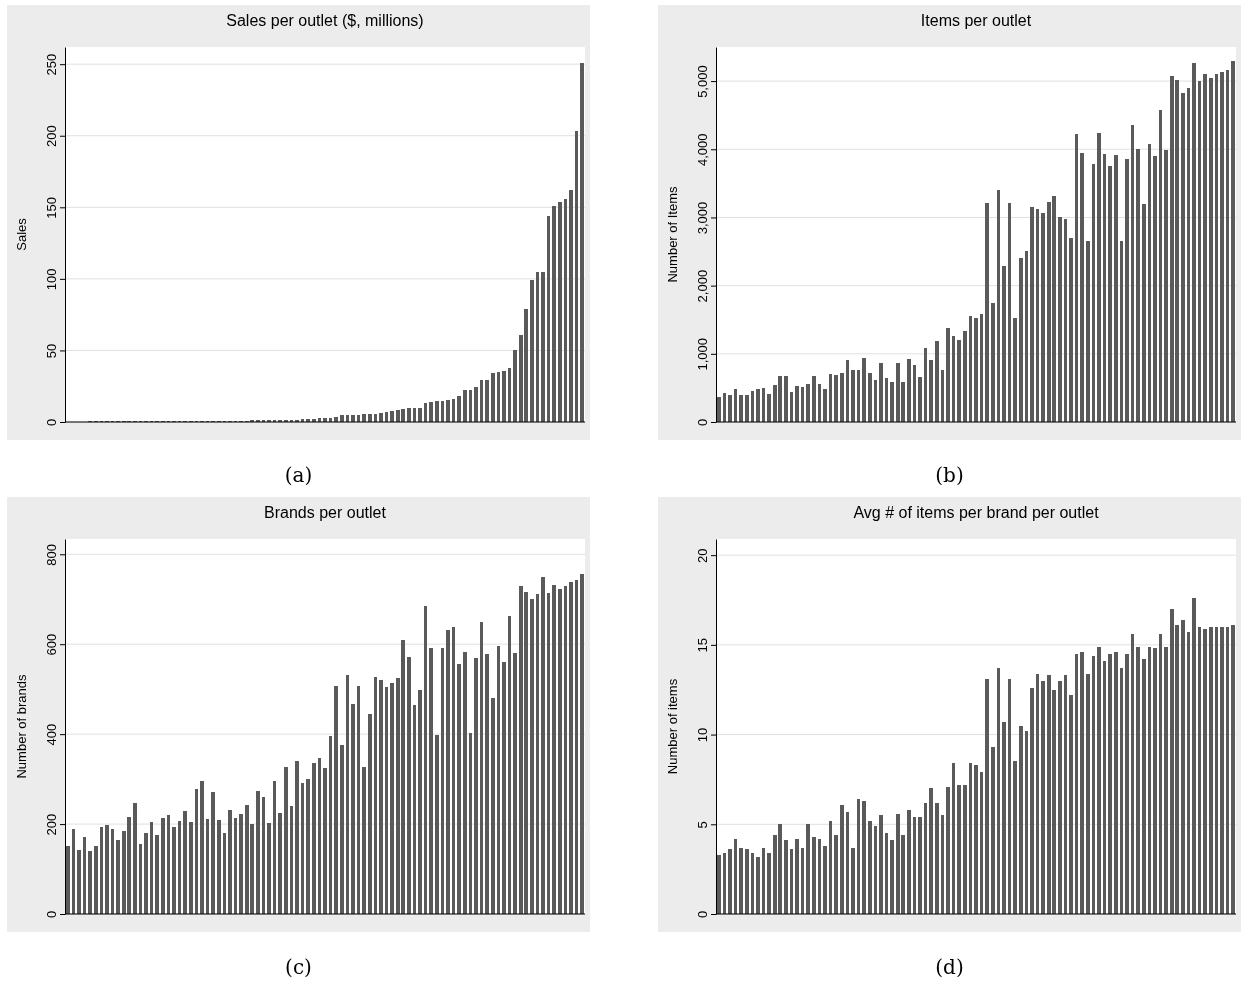  I want to click on y-axis-title: Sales, so click(21, 234).